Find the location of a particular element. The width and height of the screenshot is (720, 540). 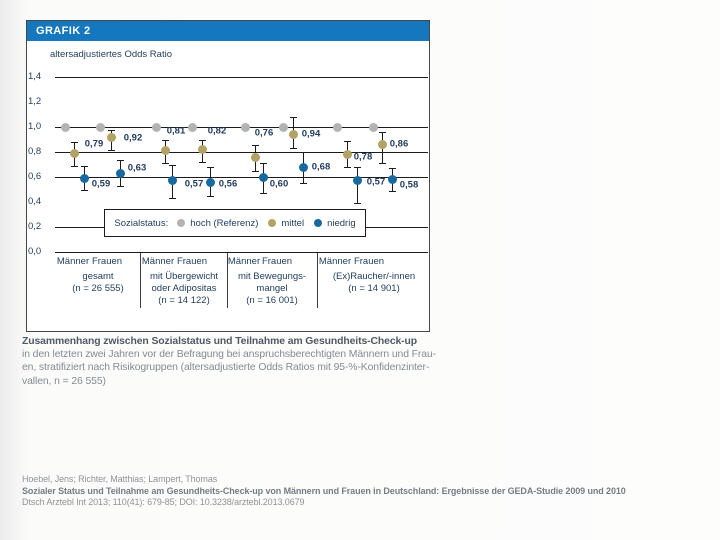

value-label: 0,60 is located at coordinates (279, 184).